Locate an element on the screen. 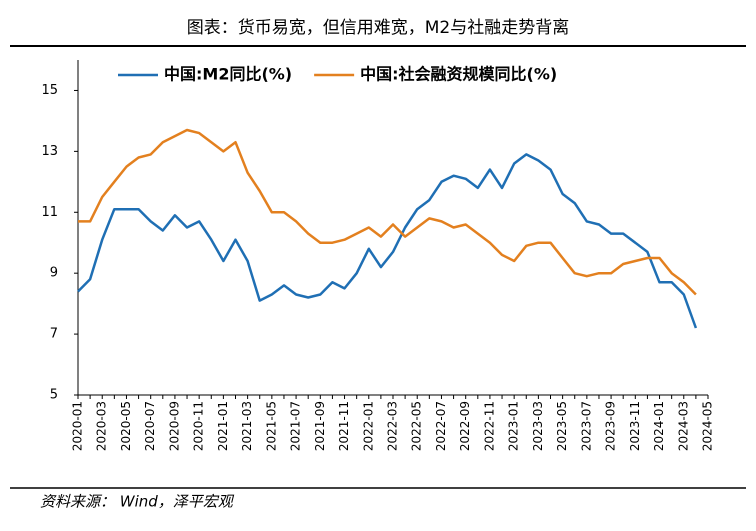 Image resolution: width=756 pixels, height=531 pixels. x-tick-label: 2024-05 is located at coordinates (708, 426).